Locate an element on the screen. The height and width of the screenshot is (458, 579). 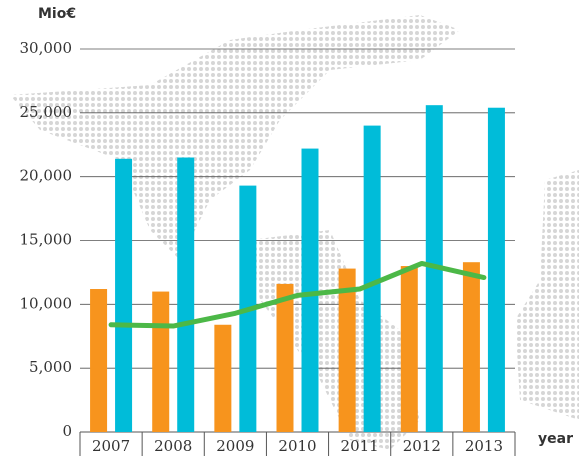
x-tick-label: 2007 is located at coordinates (111, 446).